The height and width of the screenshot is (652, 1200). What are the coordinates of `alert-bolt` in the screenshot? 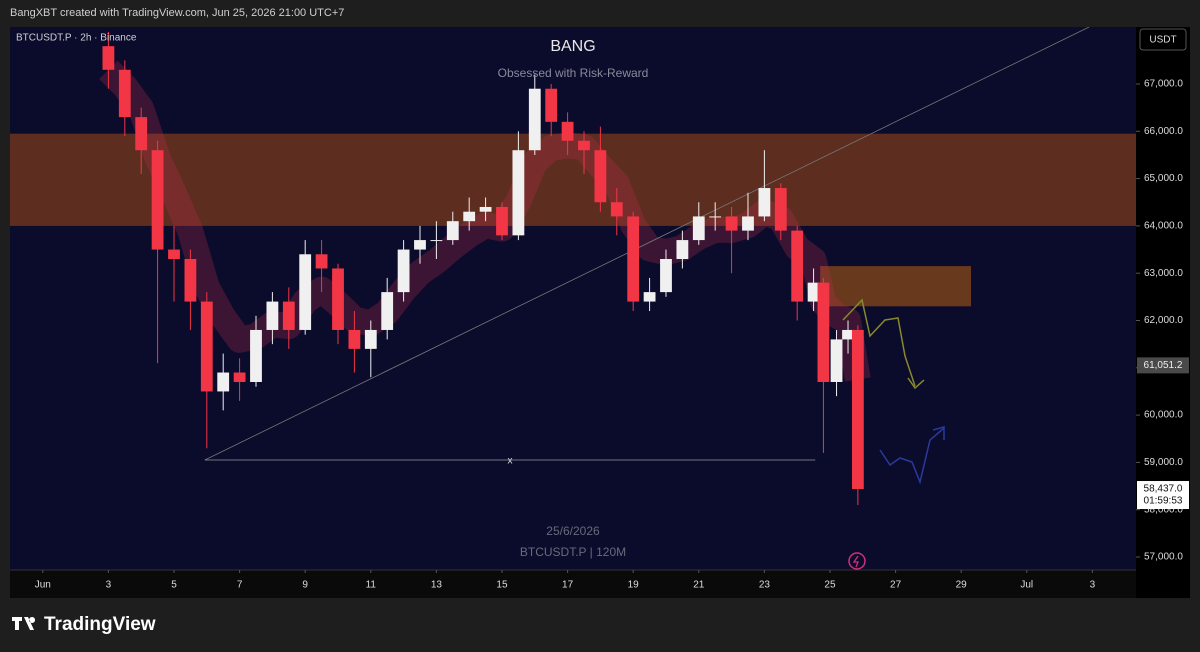 It's located at (855, 561).